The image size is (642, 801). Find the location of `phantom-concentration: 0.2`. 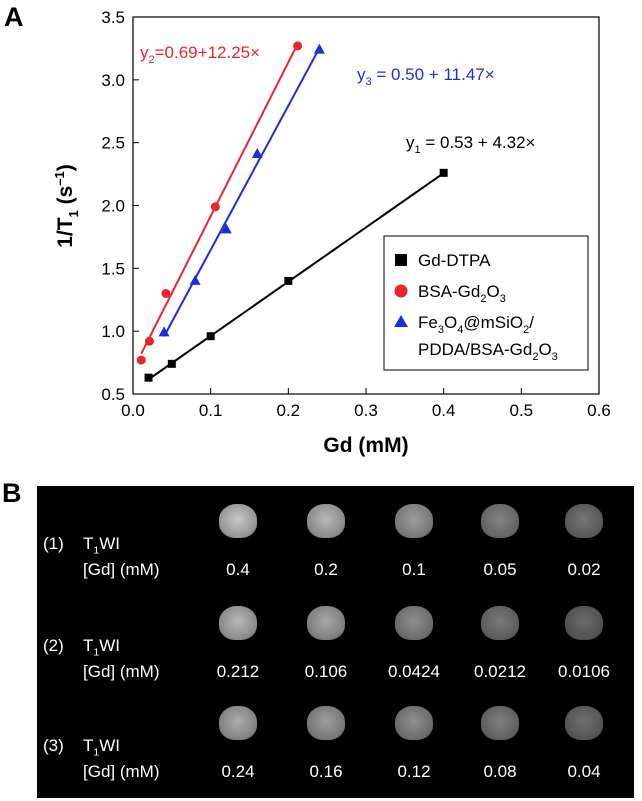

phantom-concentration: 0.2 is located at coordinates (326, 569).